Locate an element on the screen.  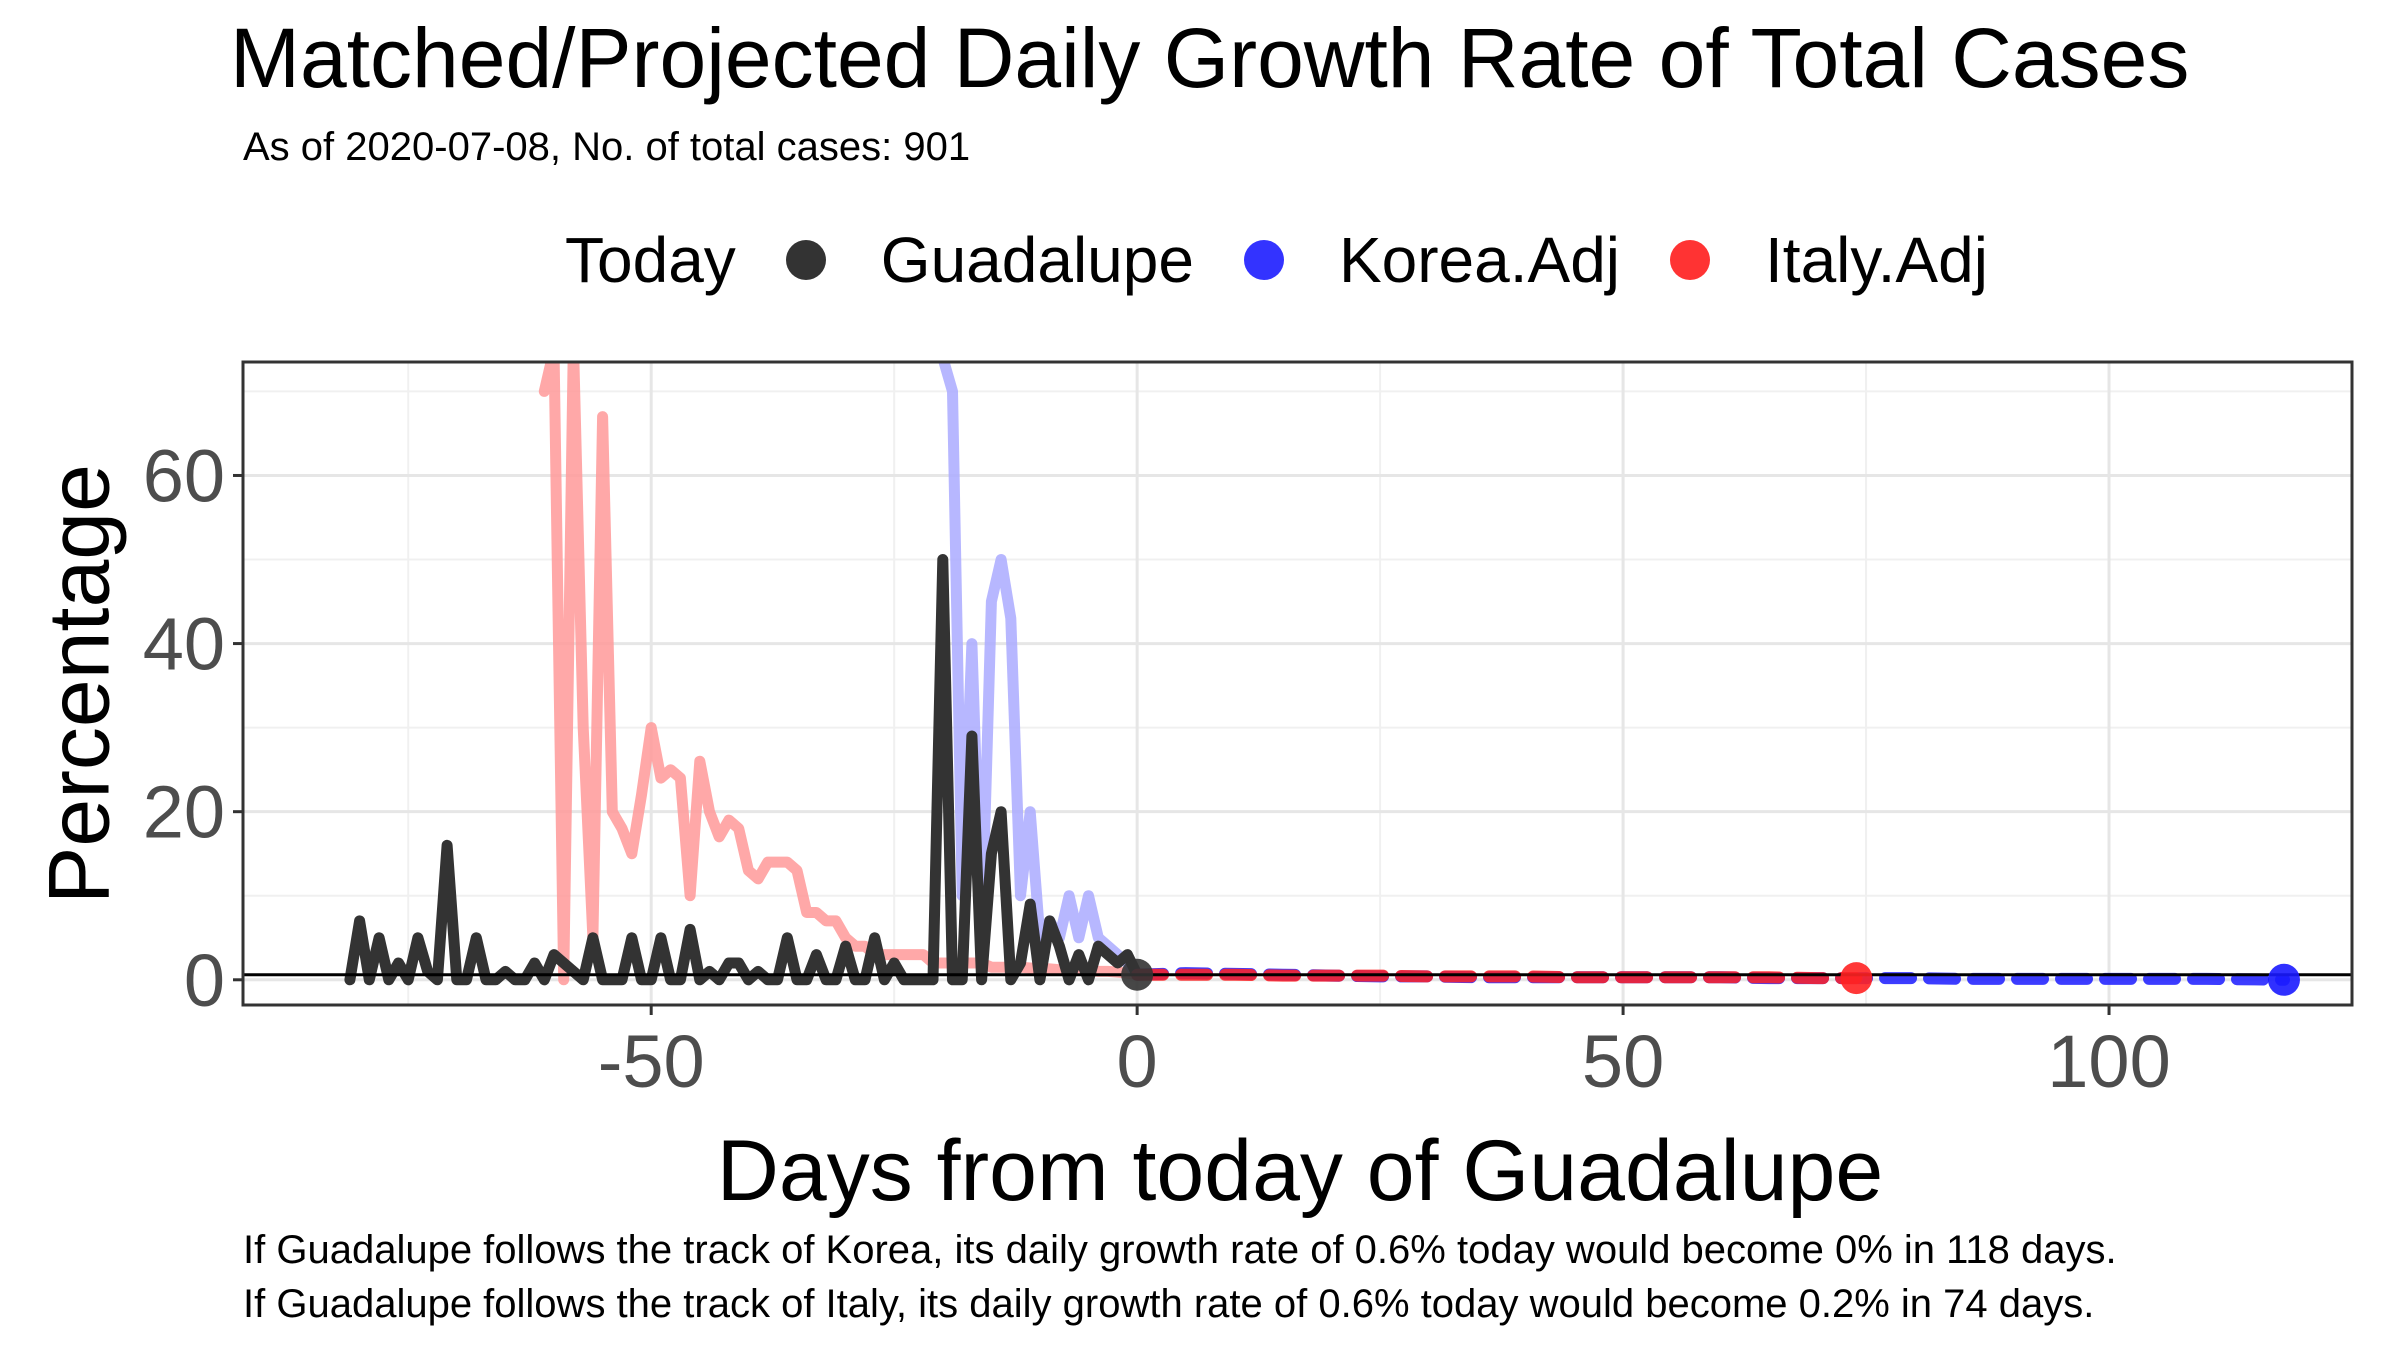
legend-key-italy is located at coordinates (1690, 260).